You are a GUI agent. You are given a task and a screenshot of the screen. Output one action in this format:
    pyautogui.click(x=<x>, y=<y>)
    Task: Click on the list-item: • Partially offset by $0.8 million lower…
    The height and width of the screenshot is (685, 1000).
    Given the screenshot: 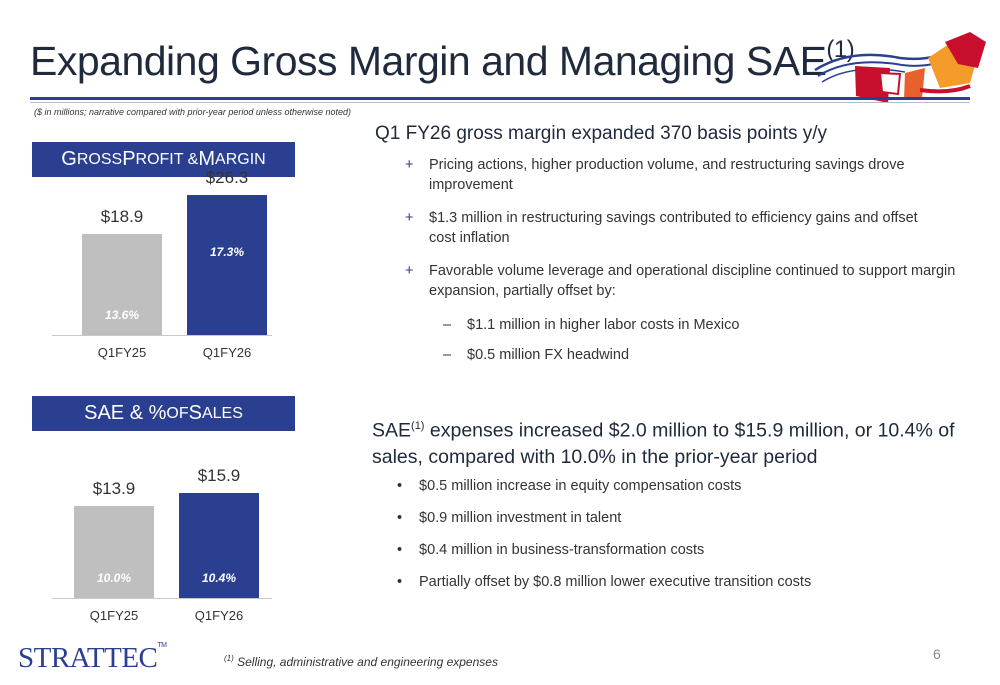 What is the action you would take?
    pyautogui.click(x=604, y=582)
    